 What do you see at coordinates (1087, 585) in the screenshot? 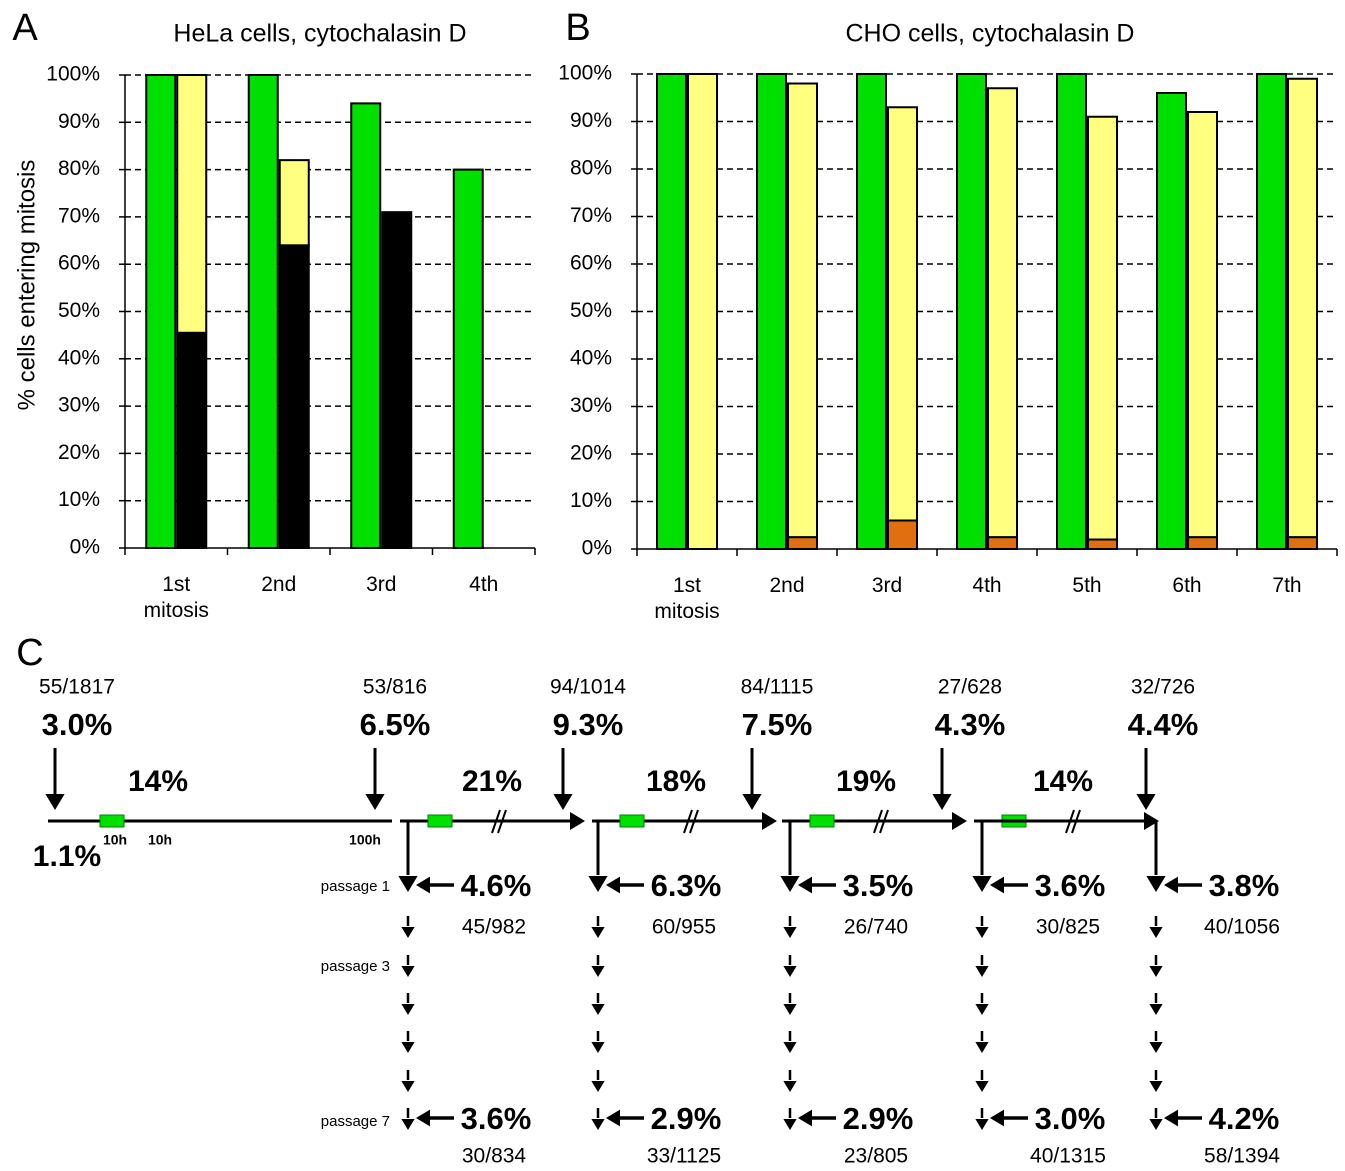
I see `x-tick-label: 5th` at bounding box center [1087, 585].